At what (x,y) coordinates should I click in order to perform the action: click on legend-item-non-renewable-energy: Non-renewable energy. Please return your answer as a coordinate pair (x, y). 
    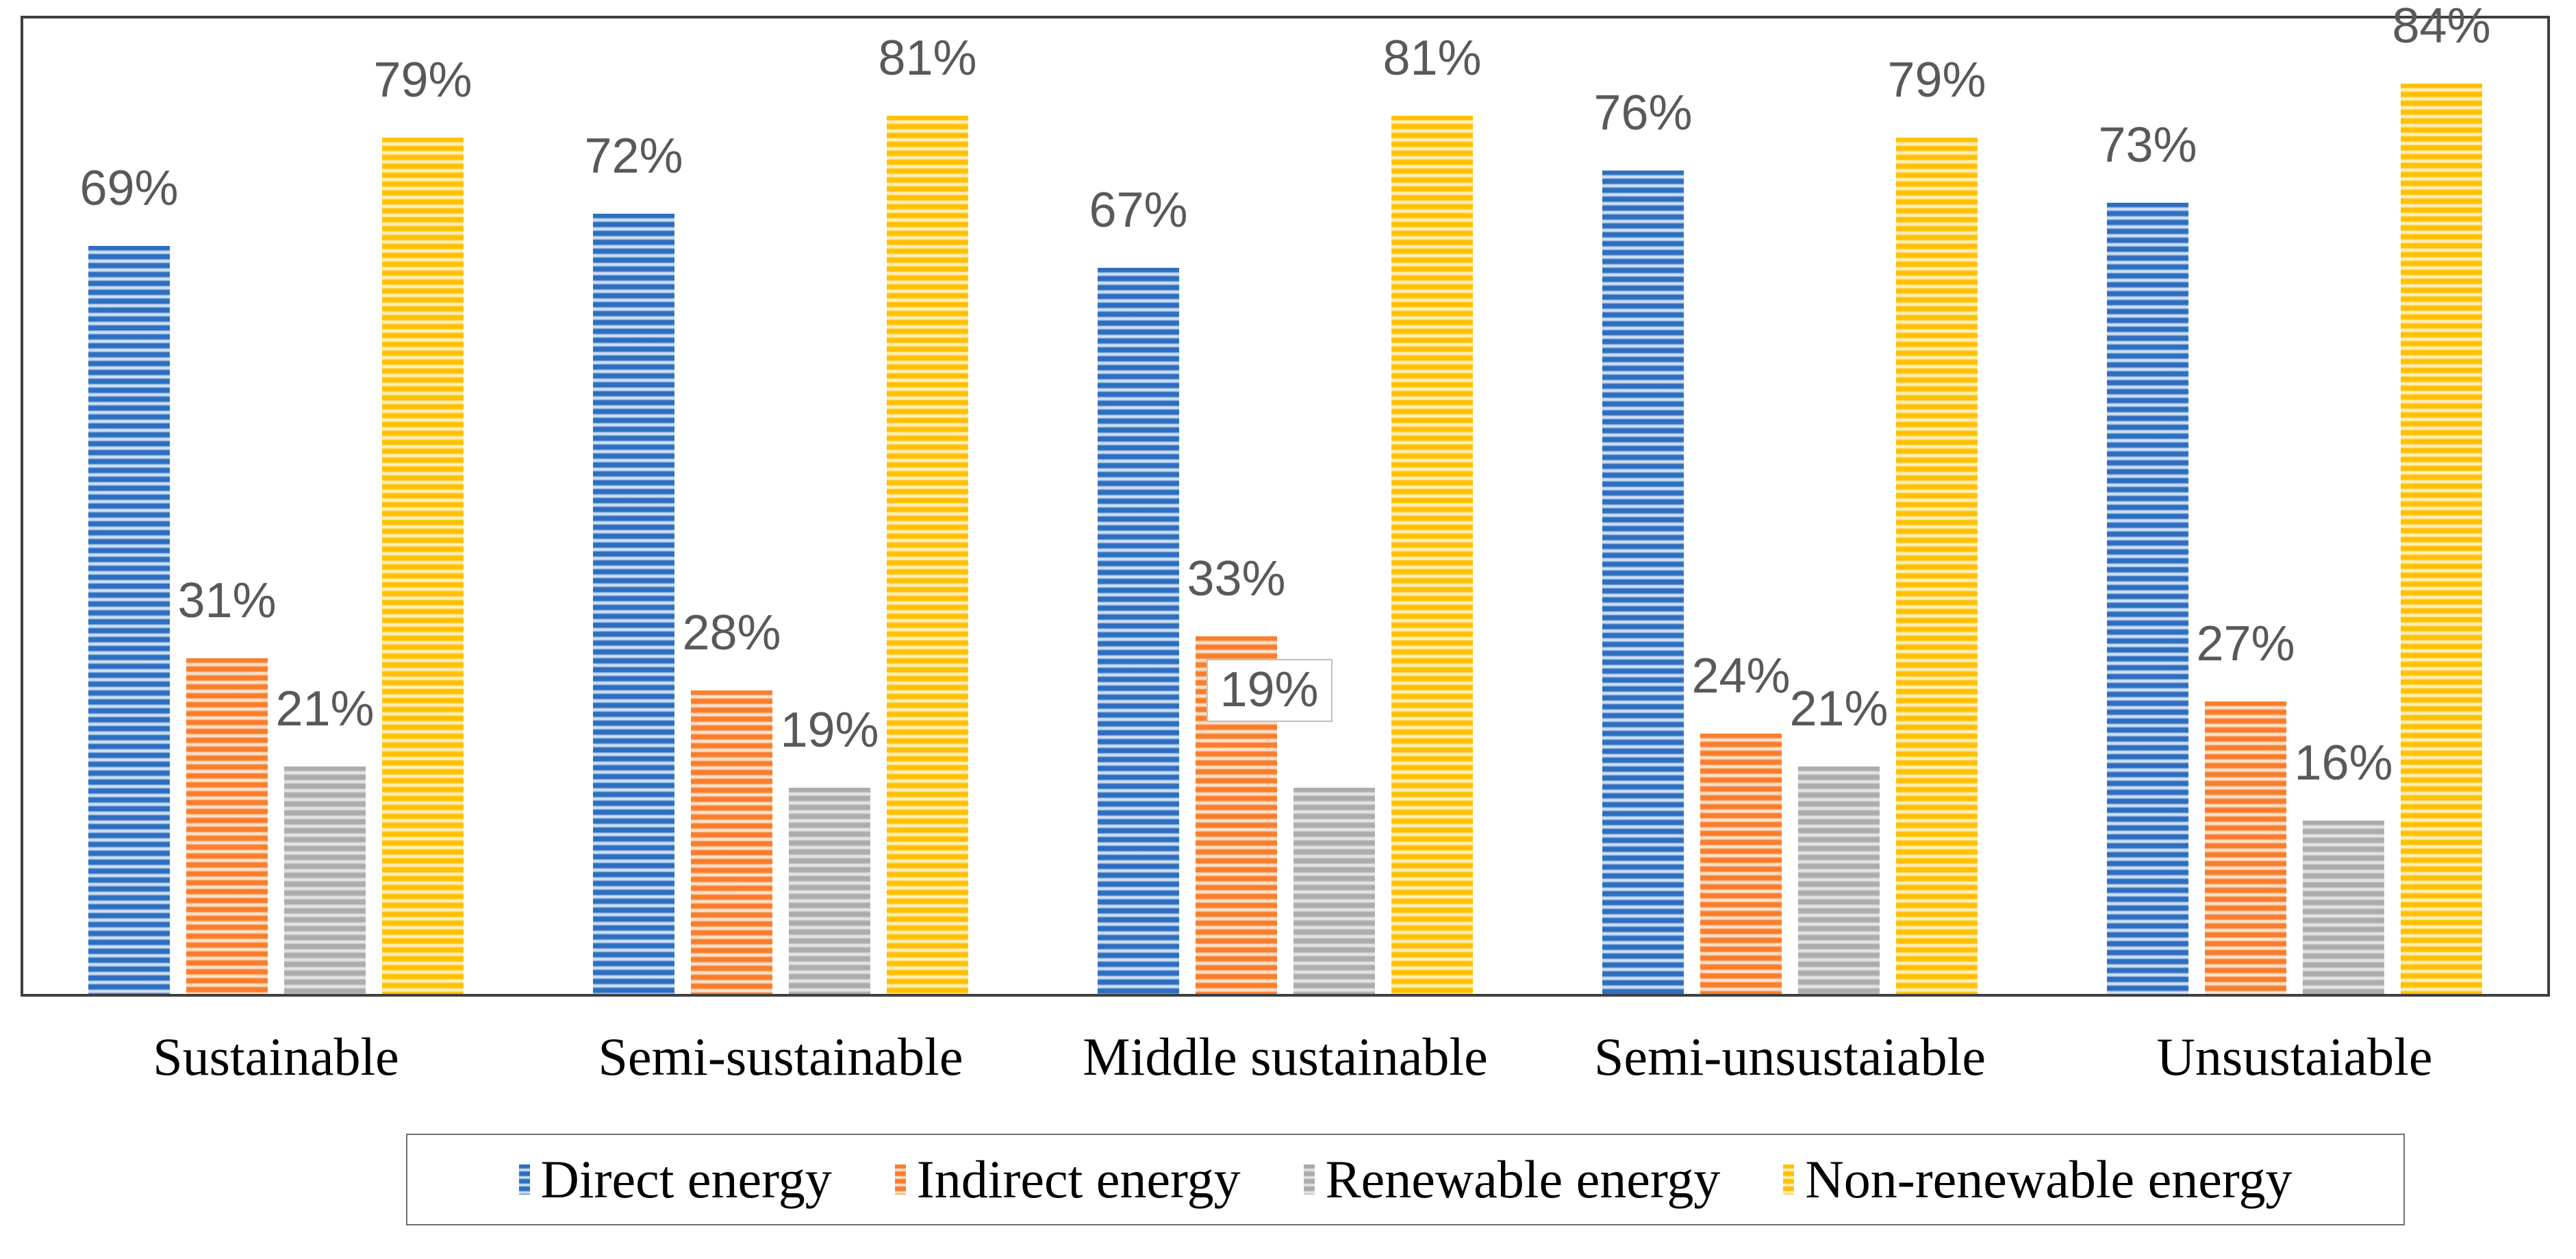
    Looking at the image, I should click on (2037, 1179).